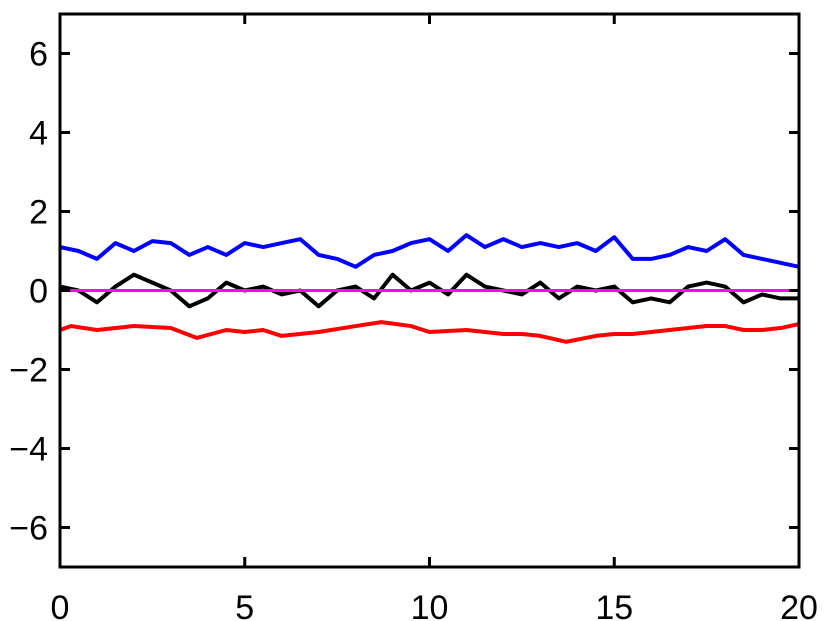  What do you see at coordinates (28, 529) in the screenshot?
I see `y-tick-label: −6` at bounding box center [28, 529].